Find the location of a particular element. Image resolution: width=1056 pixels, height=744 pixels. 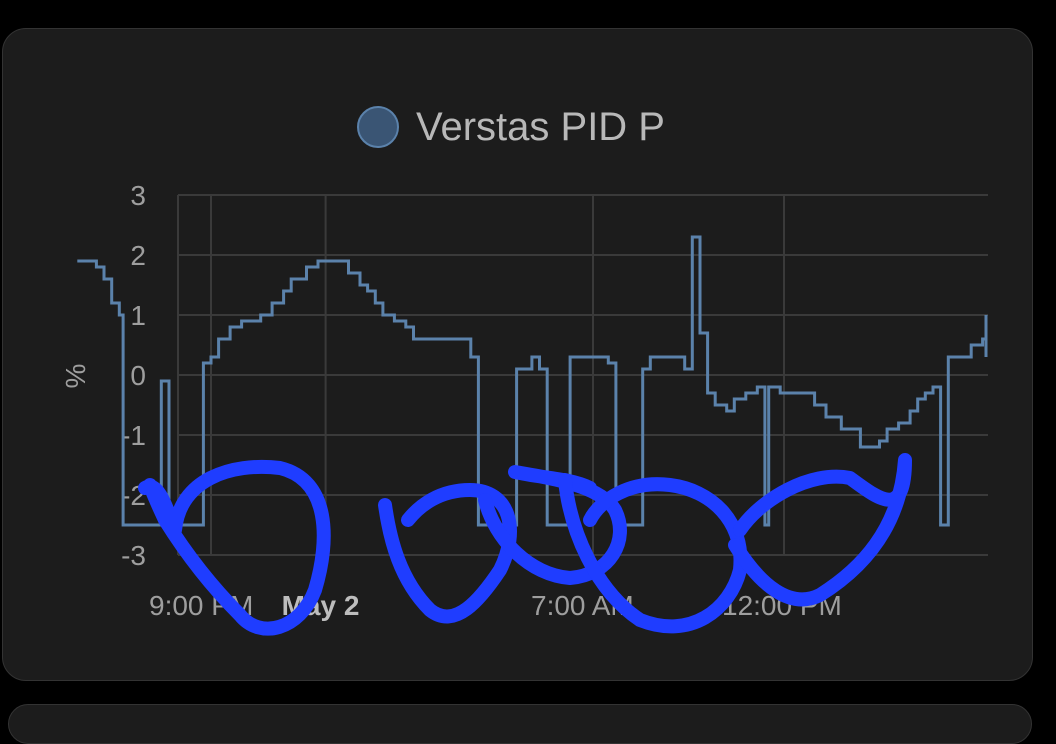

x-axis-ticks: 9:00 PM May 2 7:00 AM 12:00 PM is located at coordinates (495, 605).